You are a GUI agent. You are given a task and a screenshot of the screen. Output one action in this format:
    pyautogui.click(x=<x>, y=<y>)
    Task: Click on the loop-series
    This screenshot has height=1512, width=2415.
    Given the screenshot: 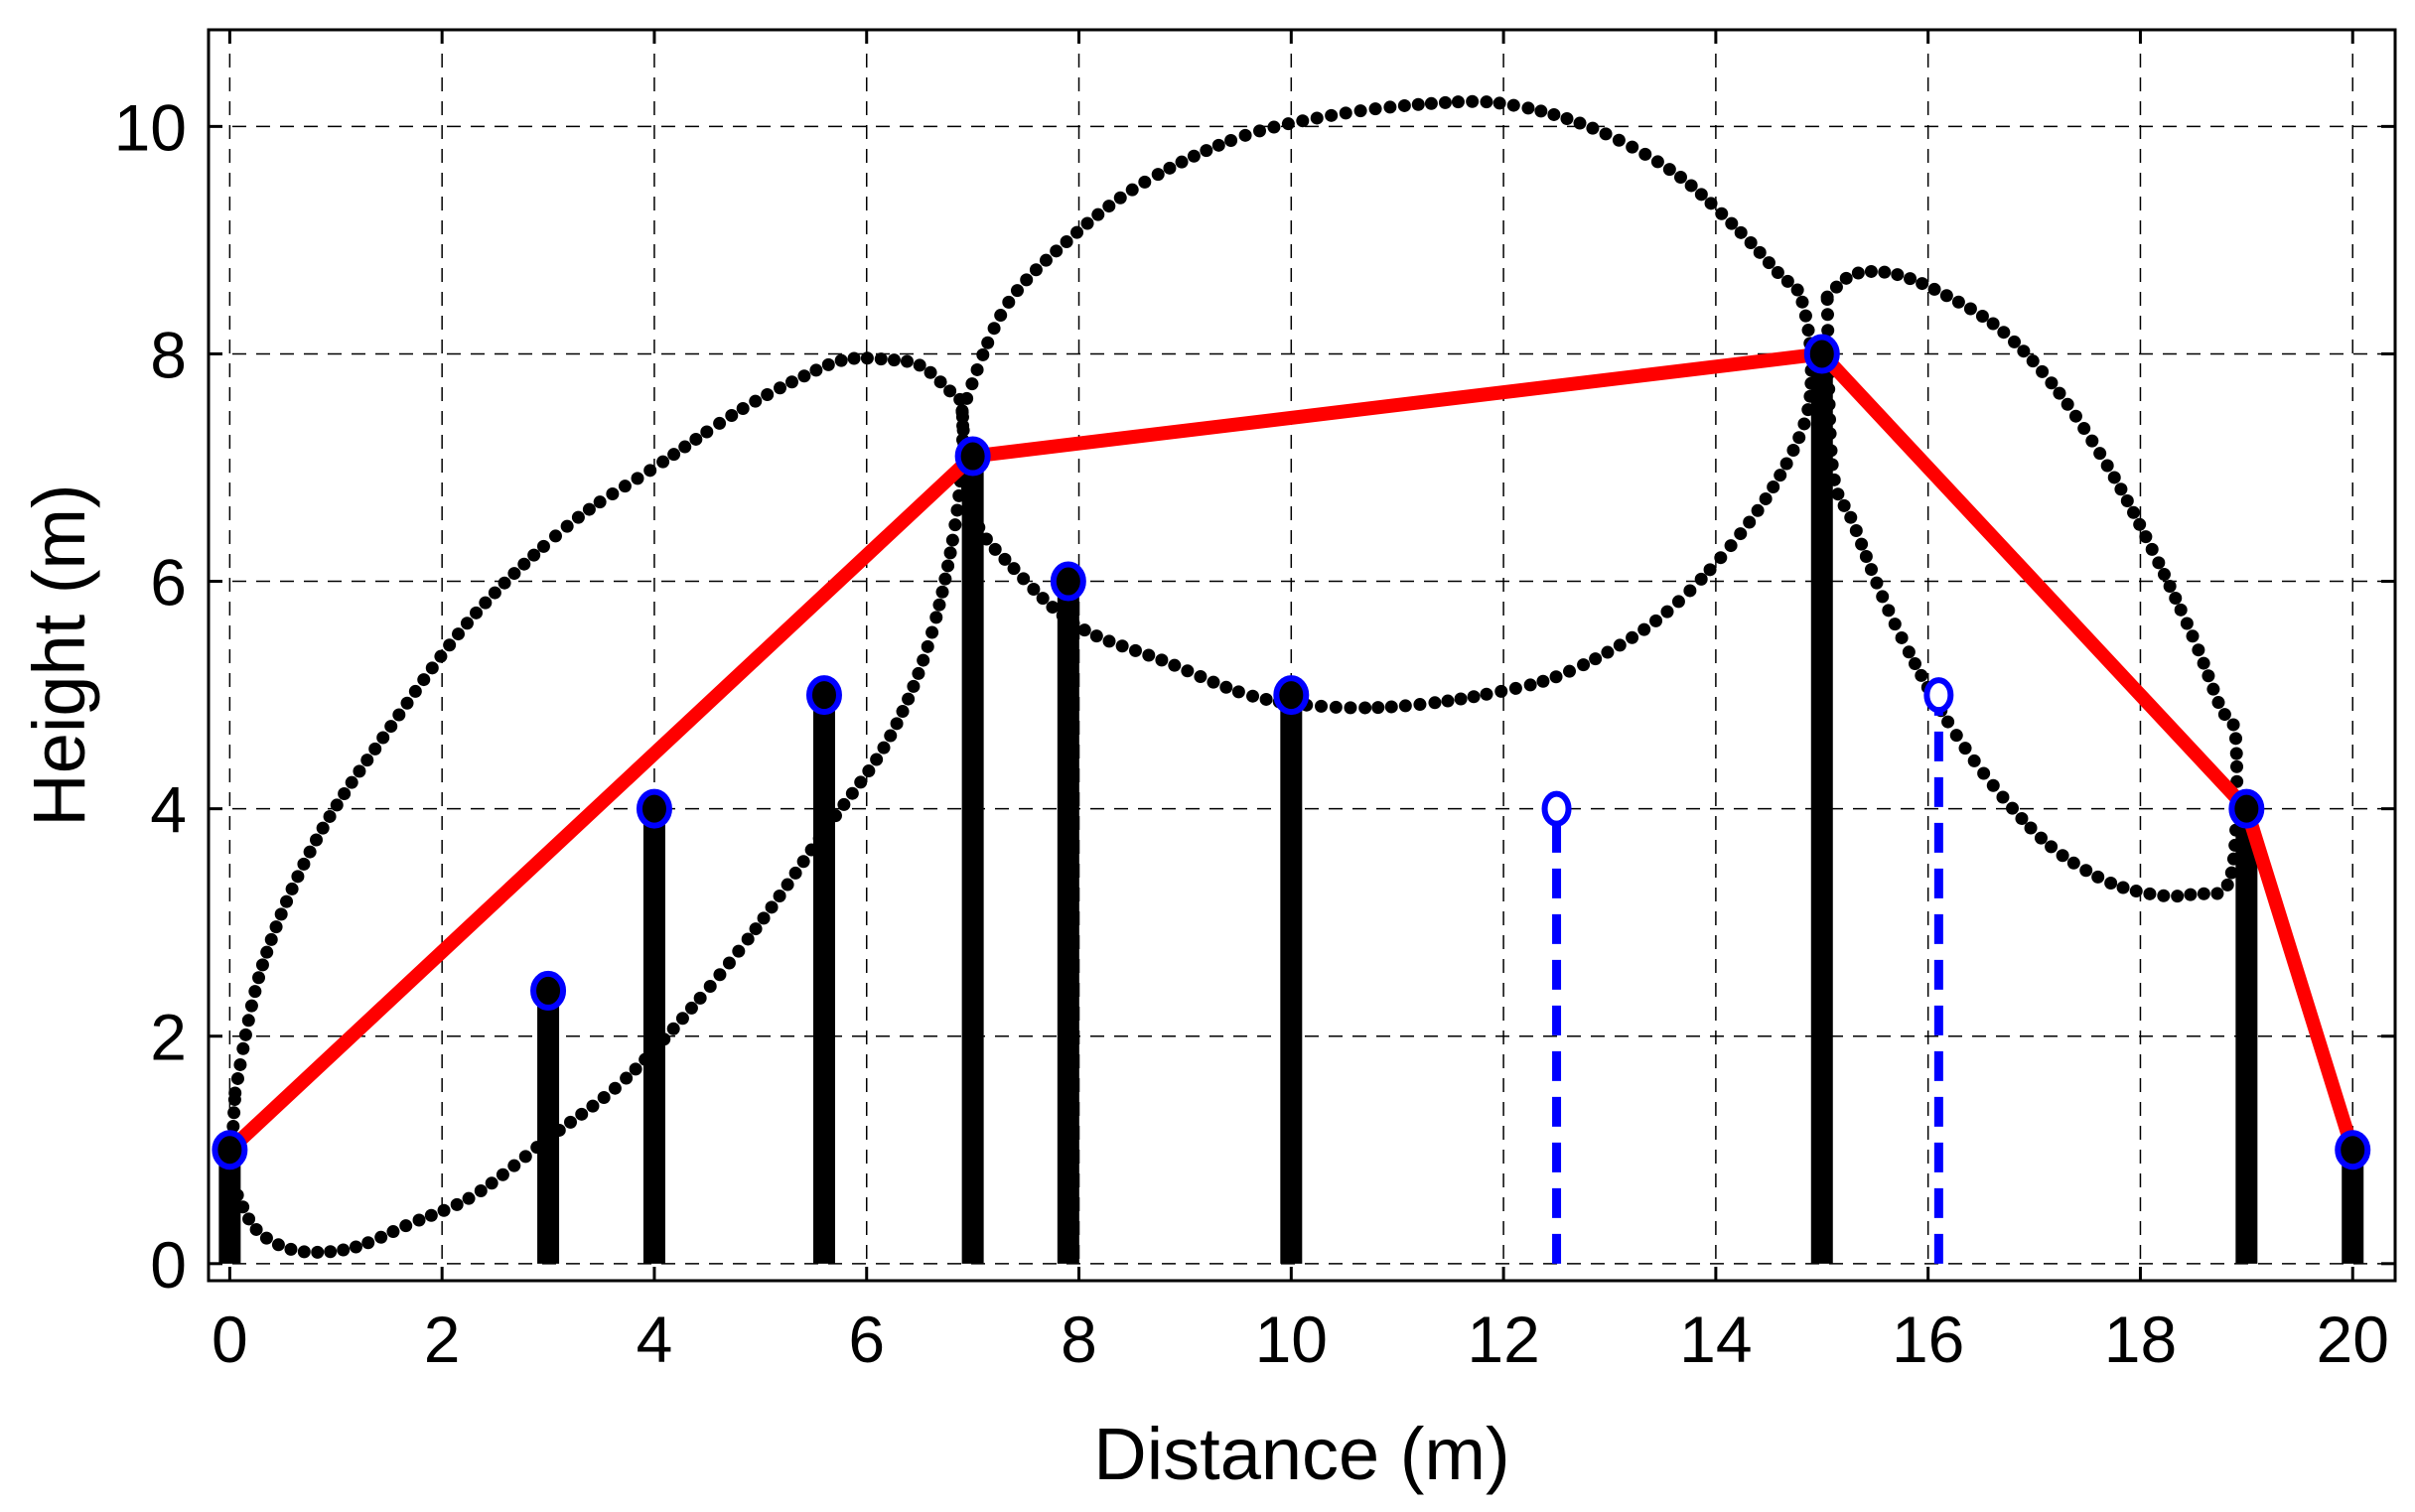 What is the action you would take?
    pyautogui.click(x=1386, y=405)
    